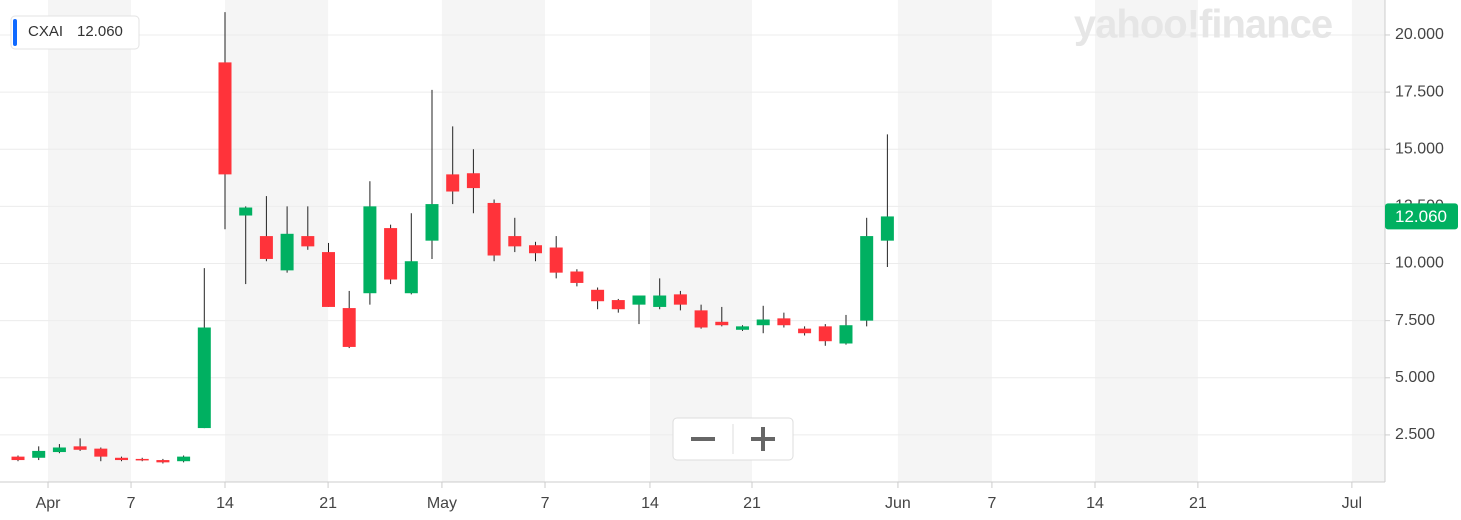 This screenshot has width=1461, height=520. Describe the element at coordinates (1419, 34) in the screenshot. I see `y-tick-label: 20.000` at that location.